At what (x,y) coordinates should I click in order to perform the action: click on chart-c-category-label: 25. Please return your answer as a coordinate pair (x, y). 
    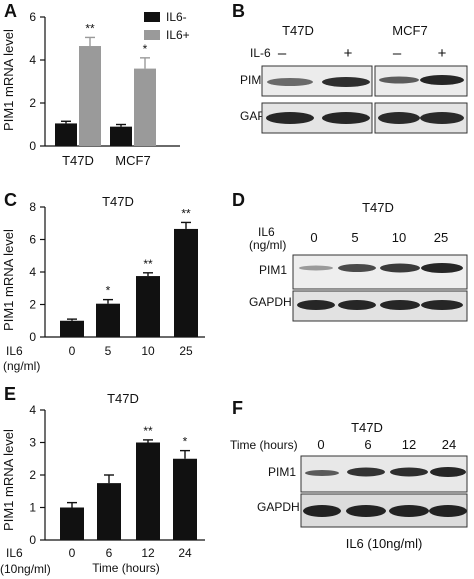
    Looking at the image, I should click on (186, 351).